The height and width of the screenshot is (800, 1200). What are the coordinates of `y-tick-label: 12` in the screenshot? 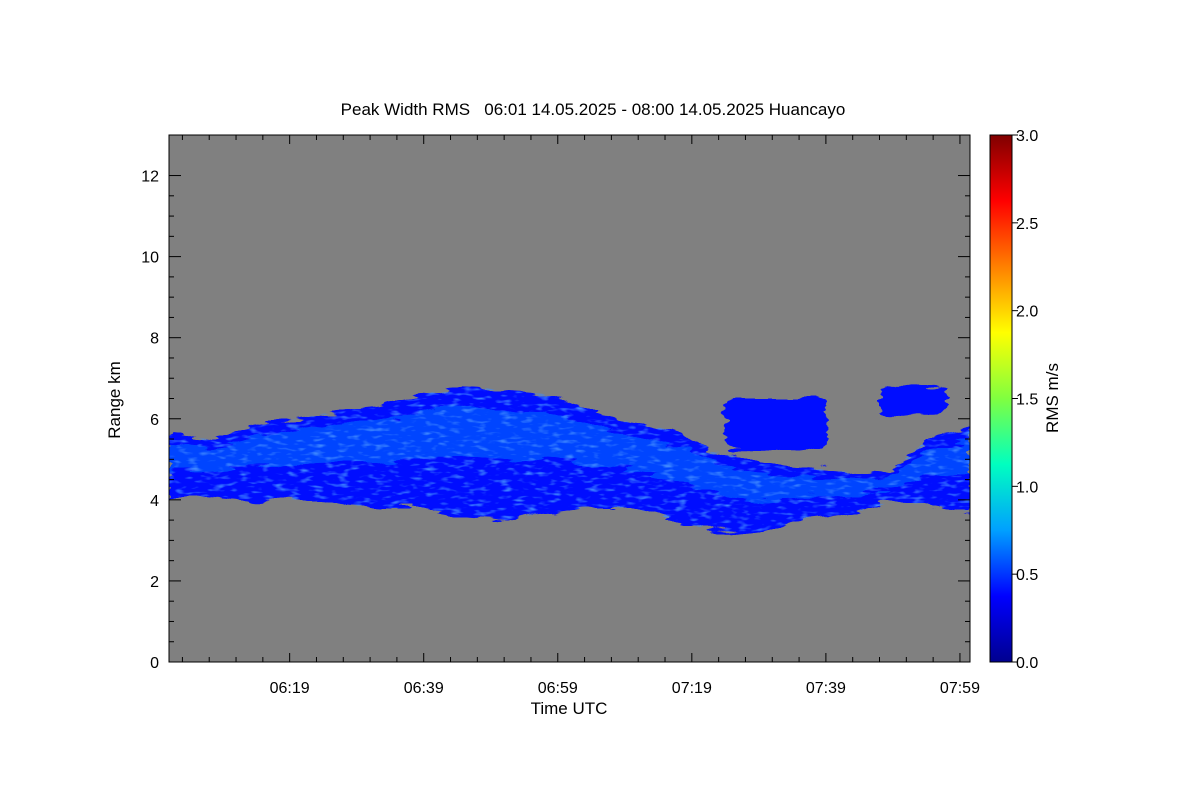 It's located at (150, 177).